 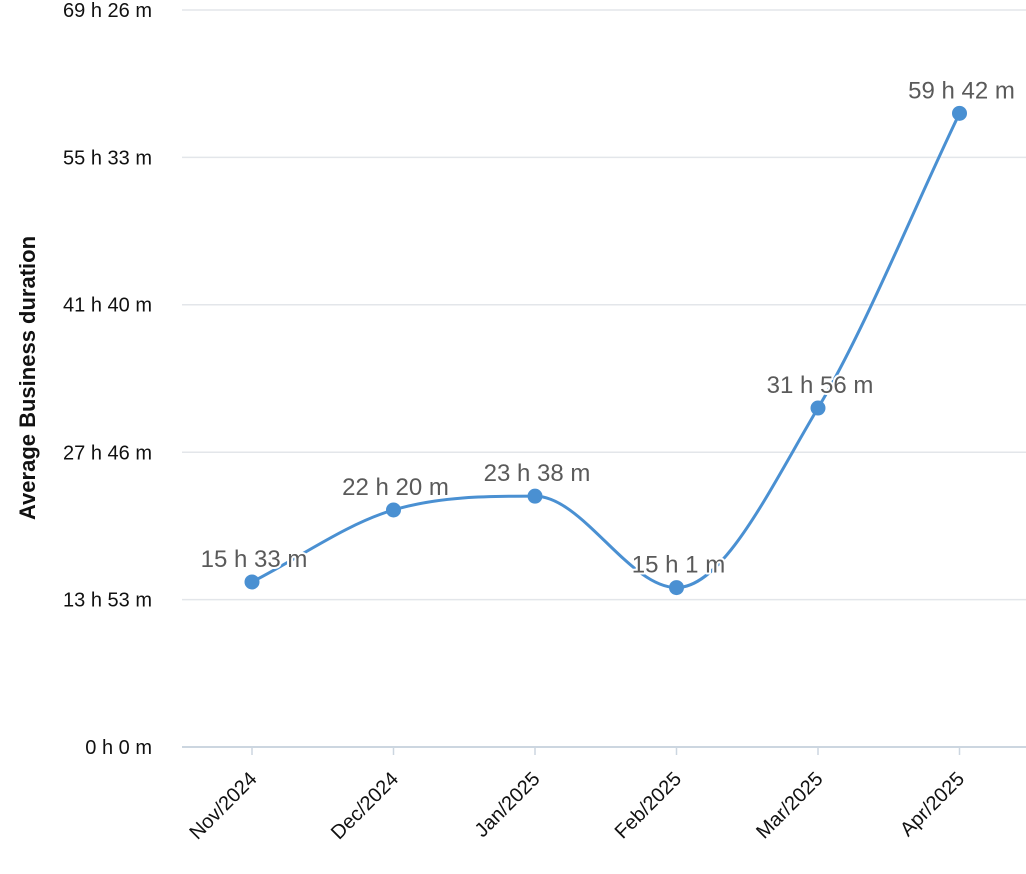 I want to click on data-label: 31 h 56 m, so click(x=820, y=385).